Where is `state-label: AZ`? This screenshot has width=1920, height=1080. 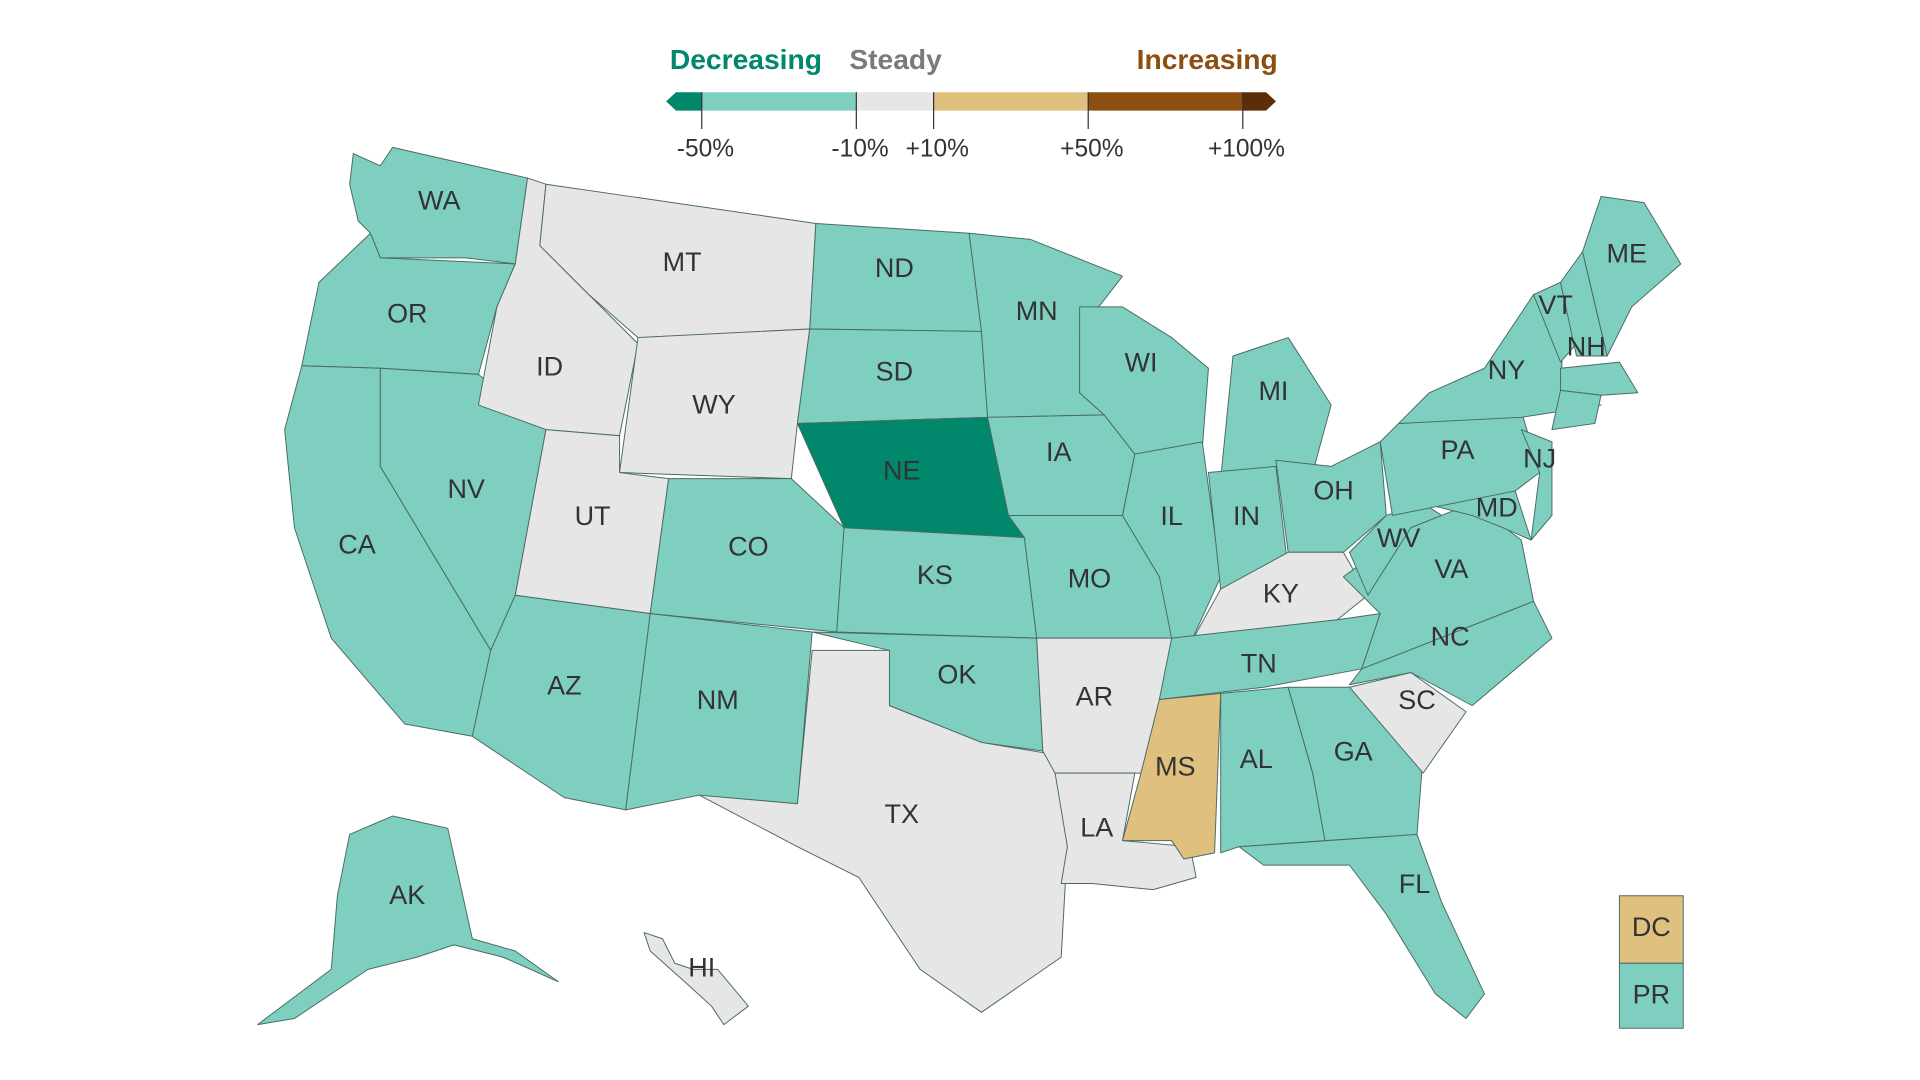
state-label: AZ is located at coordinates (564, 685).